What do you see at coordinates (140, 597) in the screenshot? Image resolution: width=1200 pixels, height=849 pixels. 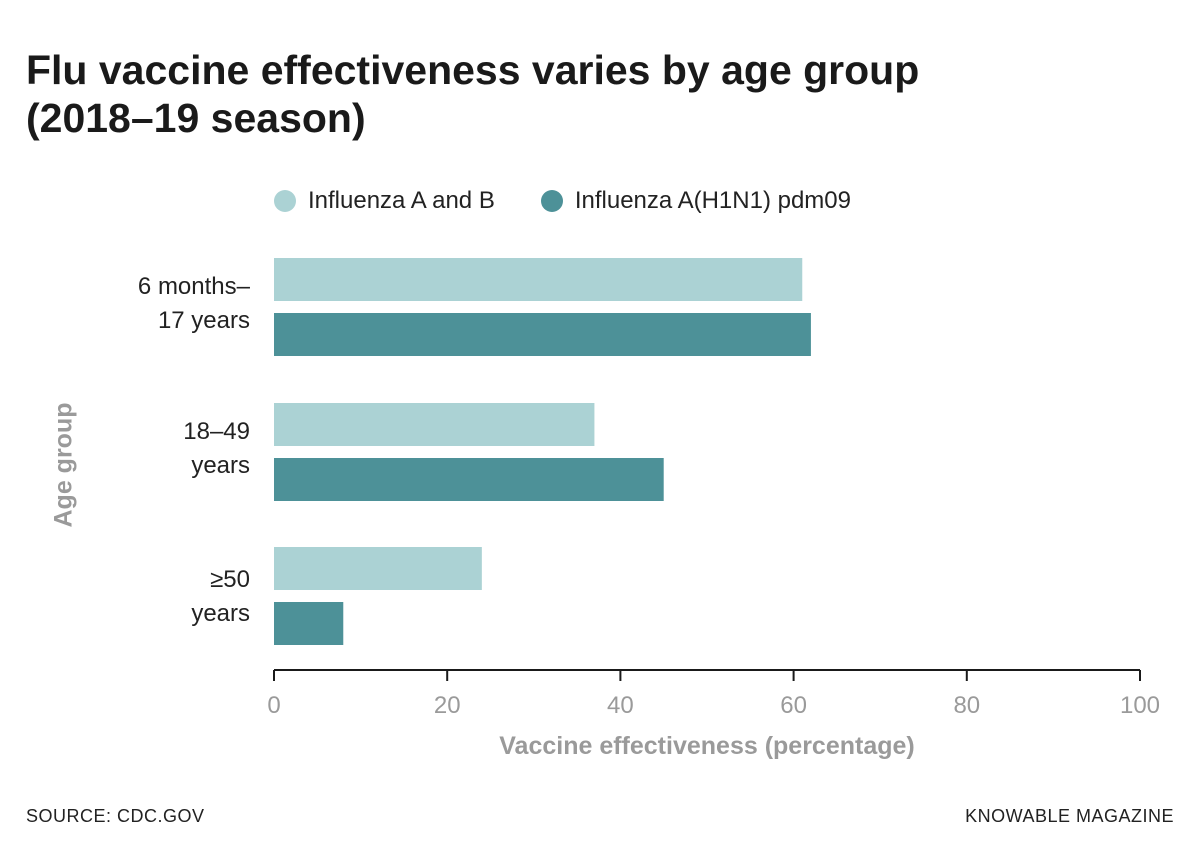 I see `category-label-50-plus-years: ≥50 years` at bounding box center [140, 597].